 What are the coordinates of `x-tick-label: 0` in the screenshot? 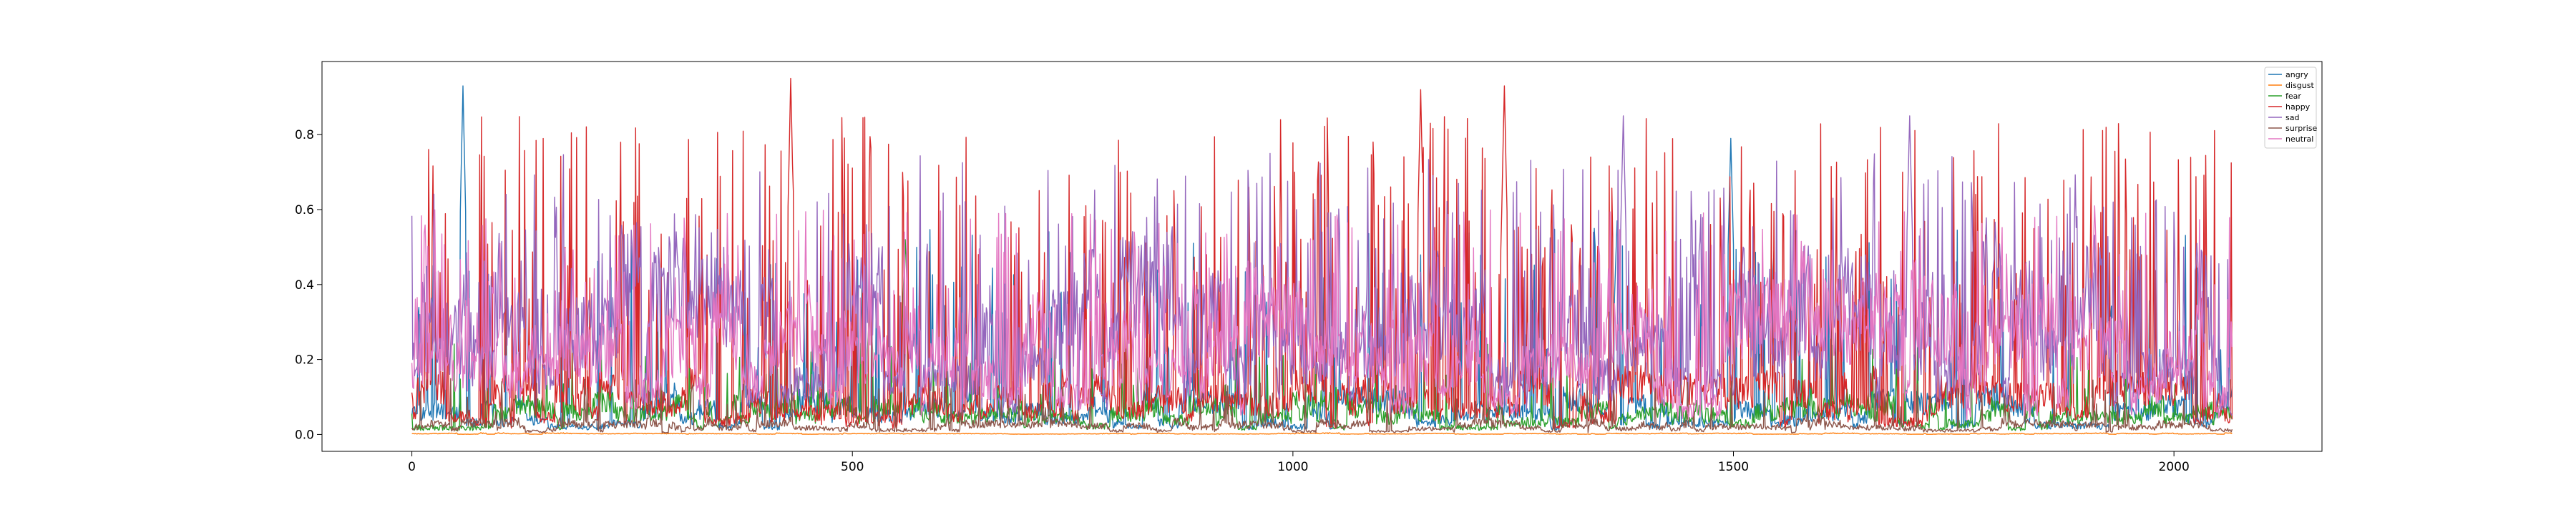 It's located at (412, 467).